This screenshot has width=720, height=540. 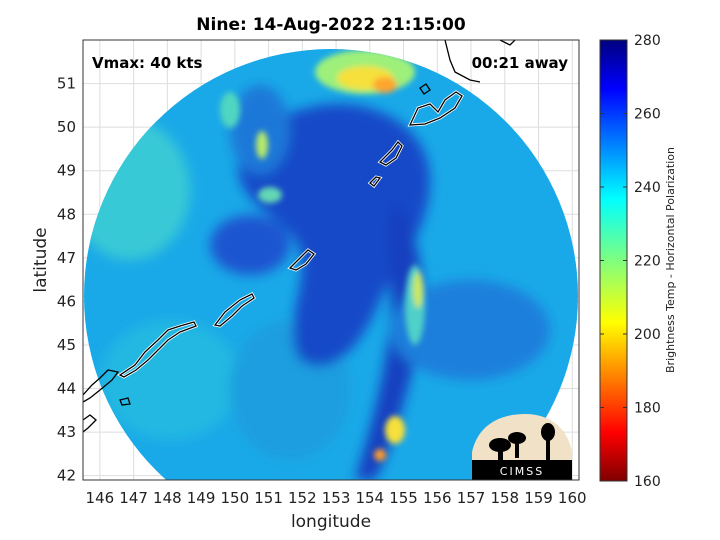 I want to click on colorbar-tick-label: 180, so click(x=647, y=409).